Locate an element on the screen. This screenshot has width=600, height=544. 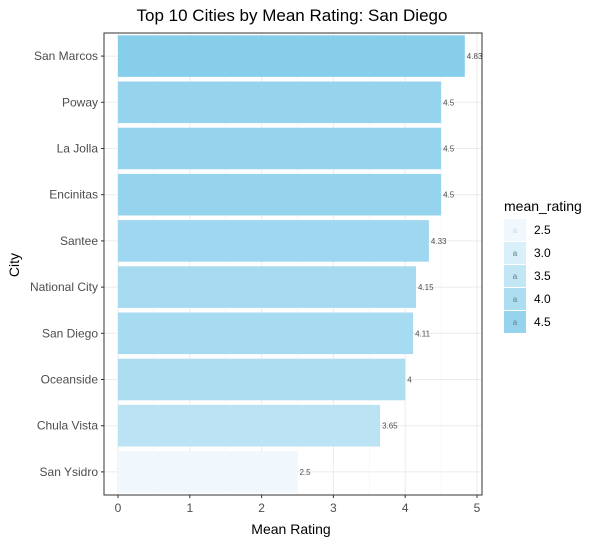
legend-title: mean_rating is located at coordinates (543, 206).